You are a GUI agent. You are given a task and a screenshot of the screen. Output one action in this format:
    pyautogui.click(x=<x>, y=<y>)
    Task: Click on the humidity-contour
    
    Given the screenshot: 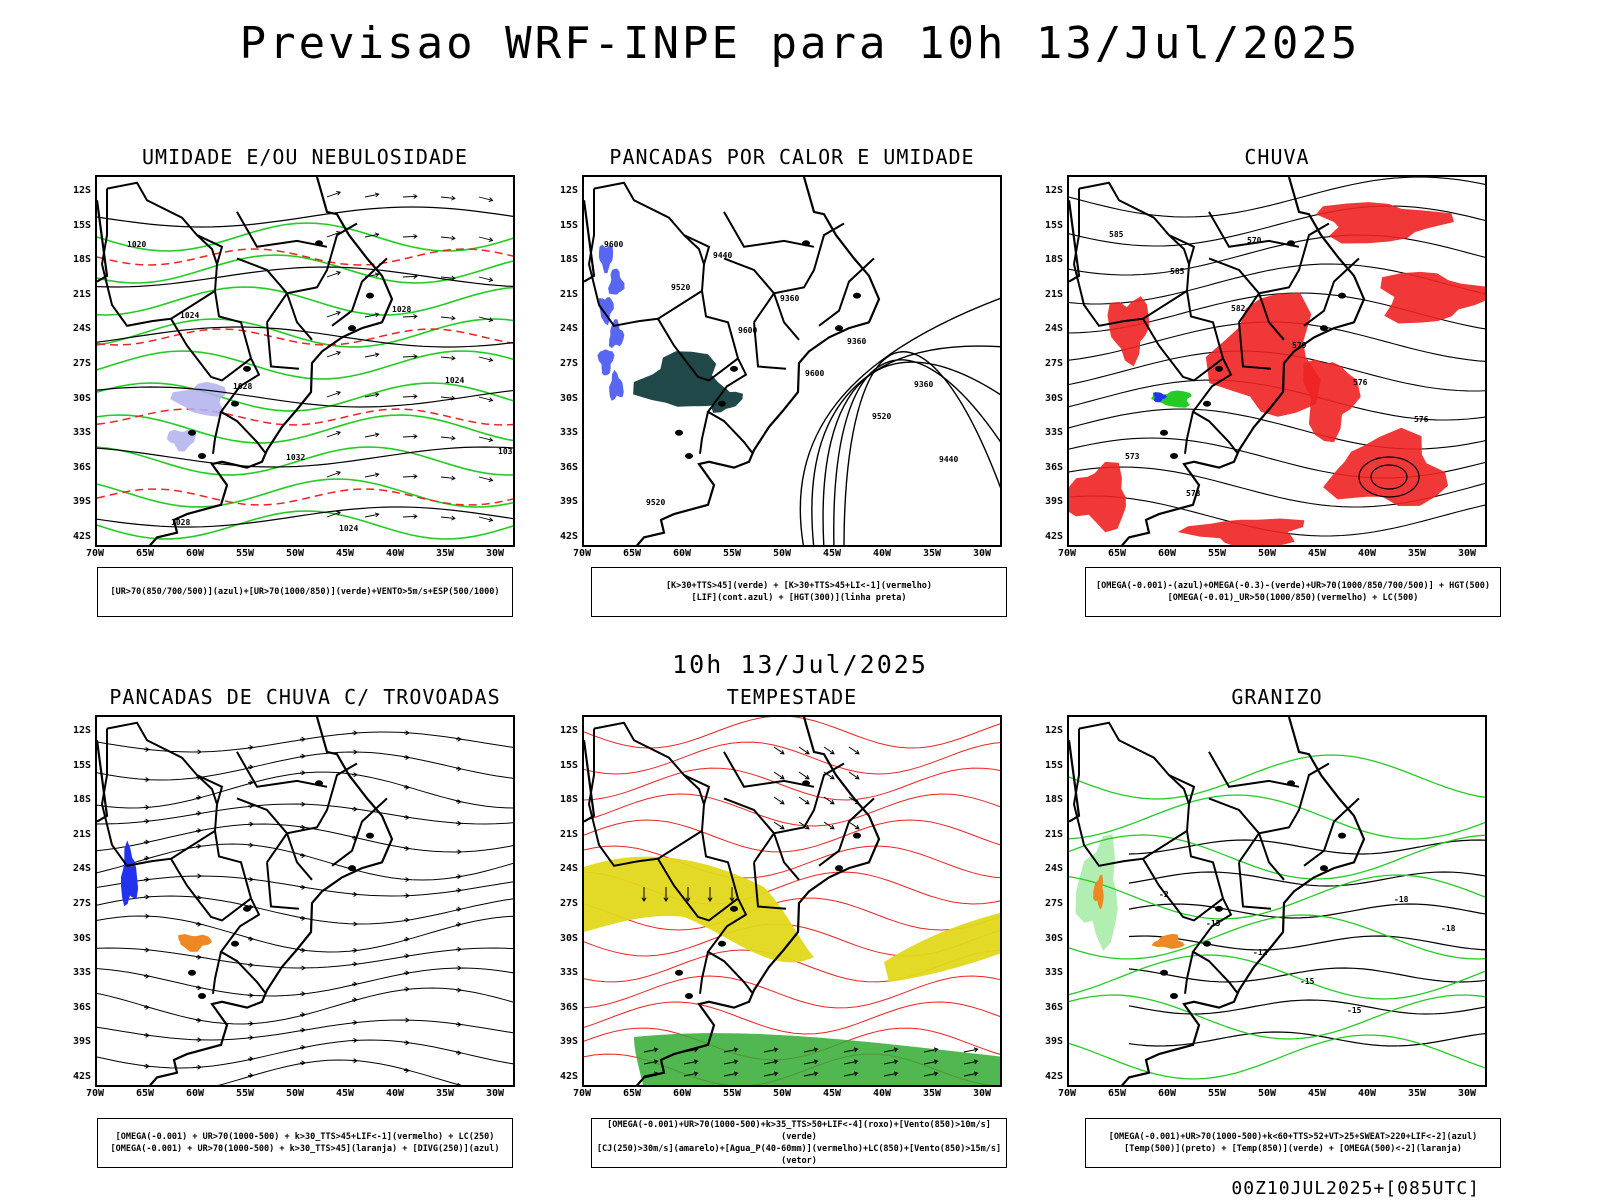 What is the action you would take?
    pyautogui.click(x=305, y=461)
    